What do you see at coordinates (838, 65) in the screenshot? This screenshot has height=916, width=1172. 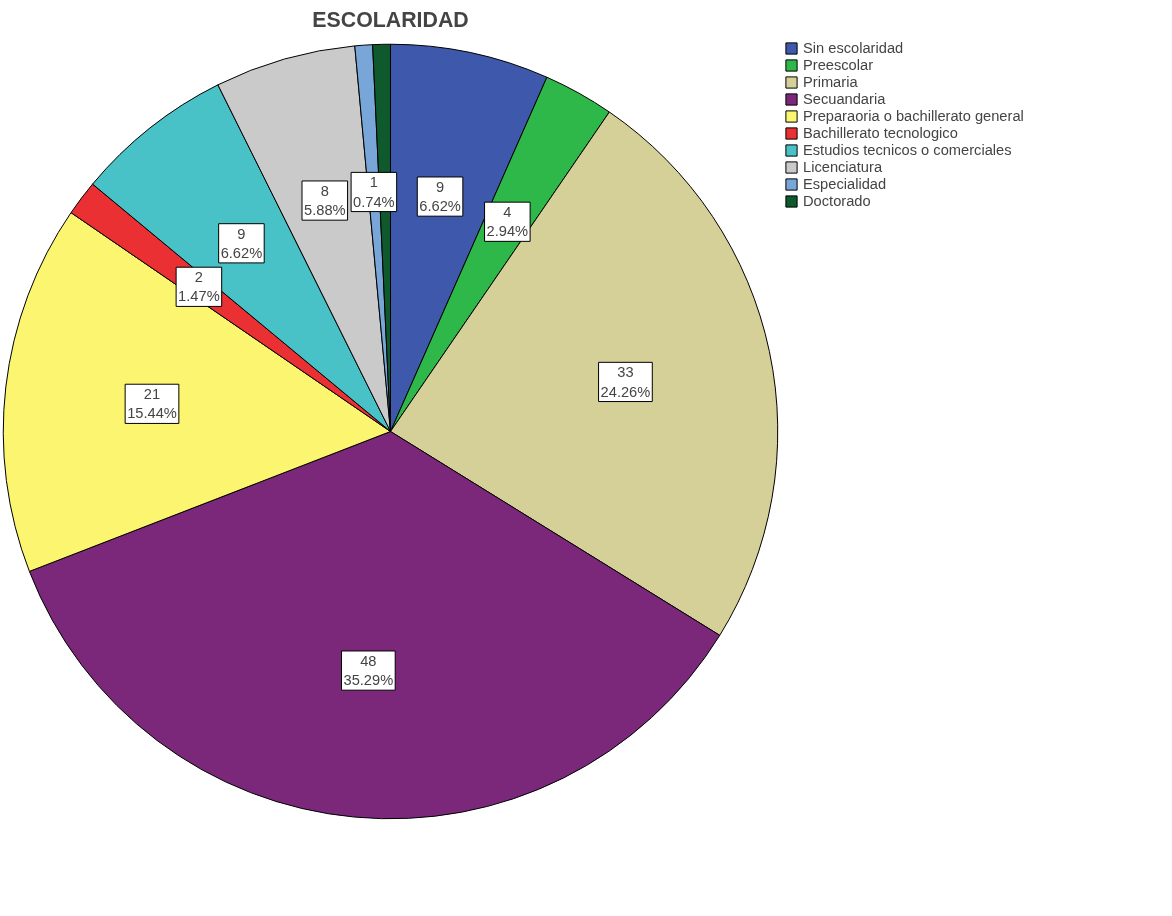 I see `legend-label: Preescolar` at bounding box center [838, 65].